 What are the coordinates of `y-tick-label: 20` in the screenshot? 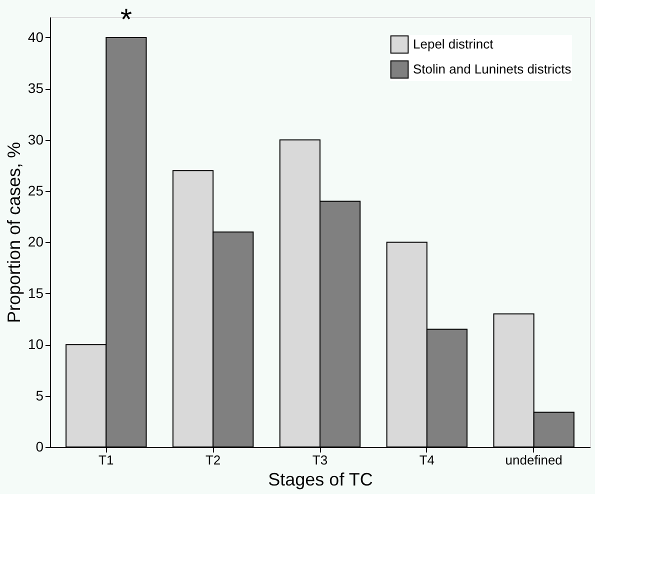 It's located at (36, 242).